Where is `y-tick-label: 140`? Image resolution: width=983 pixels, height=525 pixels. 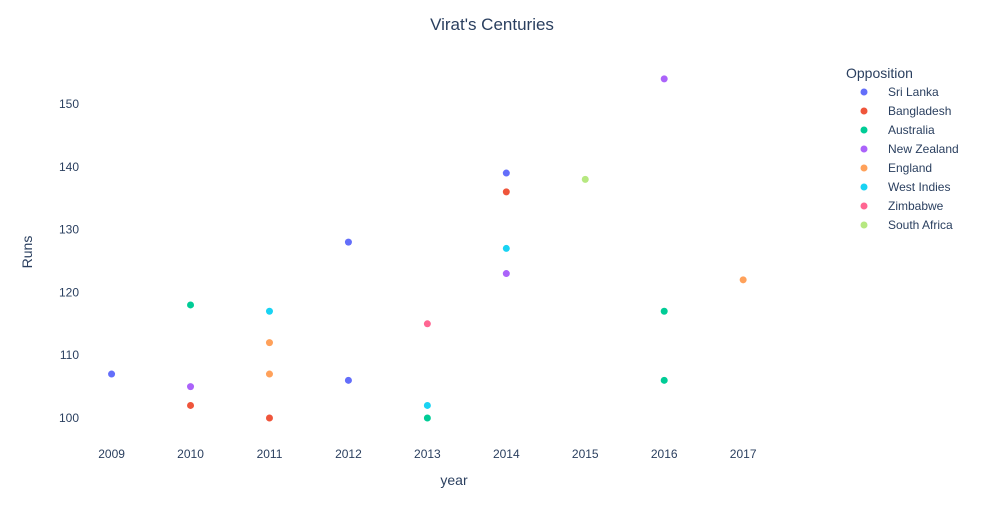
y-tick-label: 140 is located at coordinates (69, 167).